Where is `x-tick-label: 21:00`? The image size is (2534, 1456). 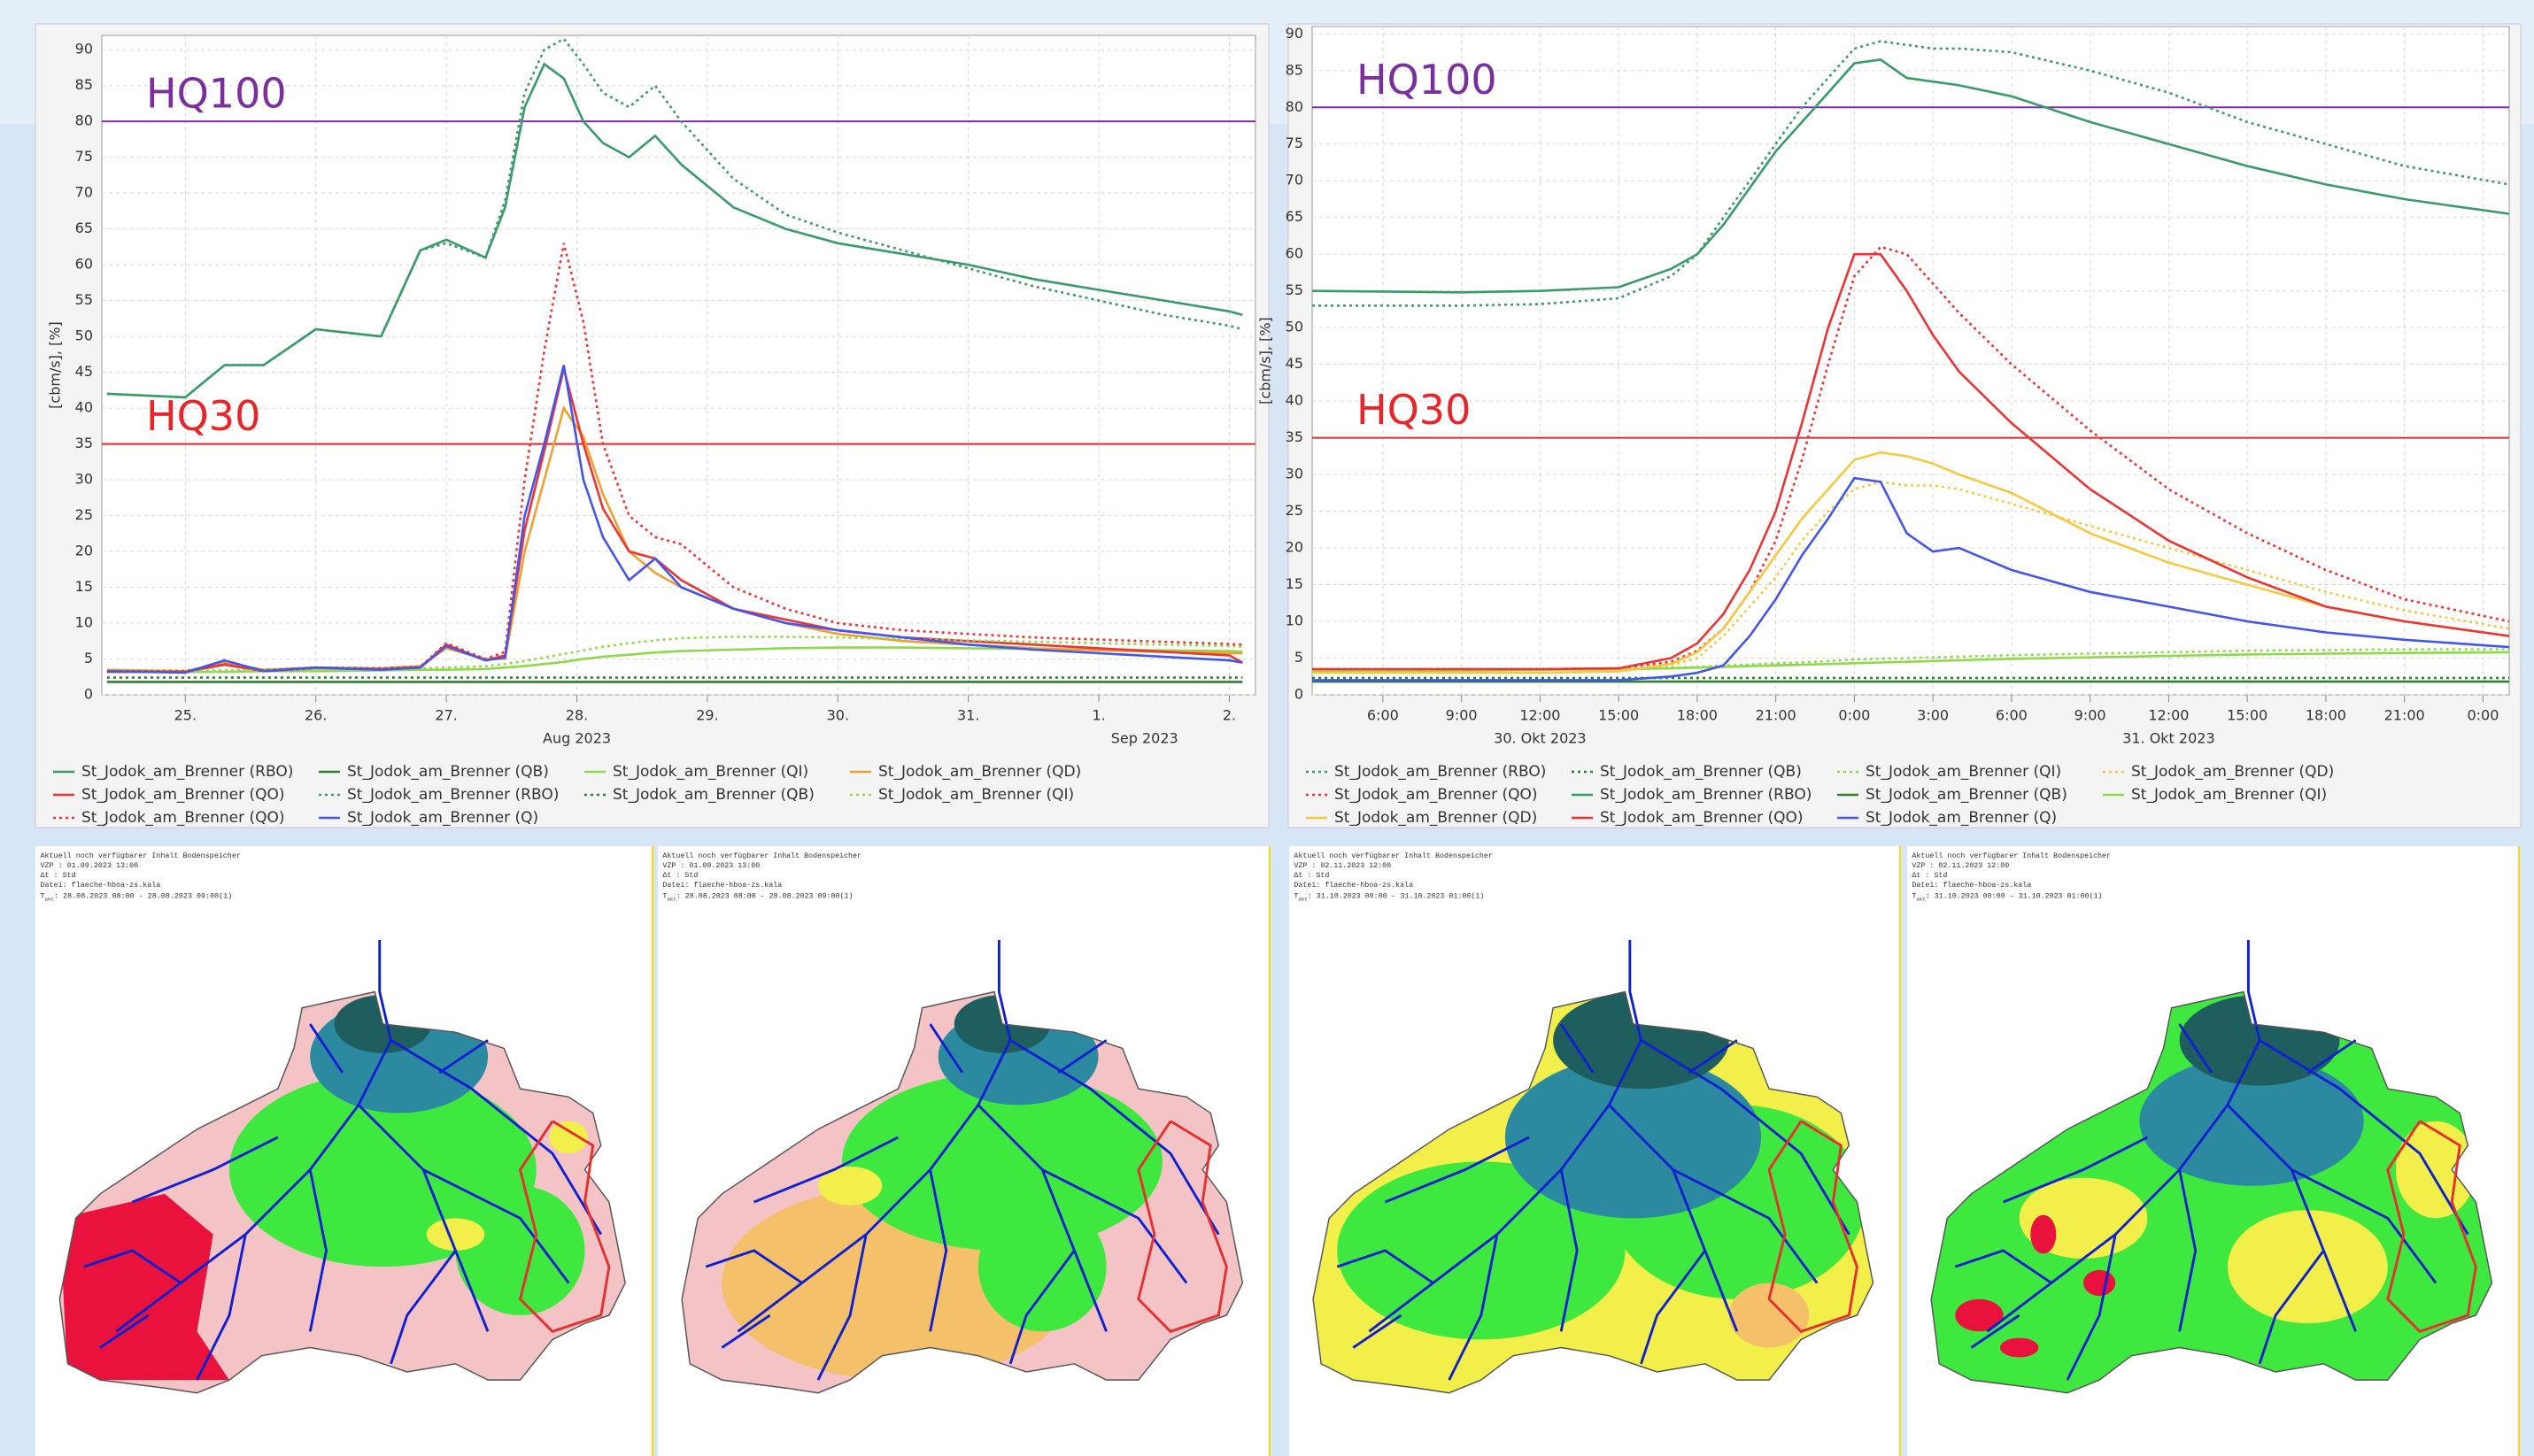 x-tick-label: 21:00 is located at coordinates (1776, 715).